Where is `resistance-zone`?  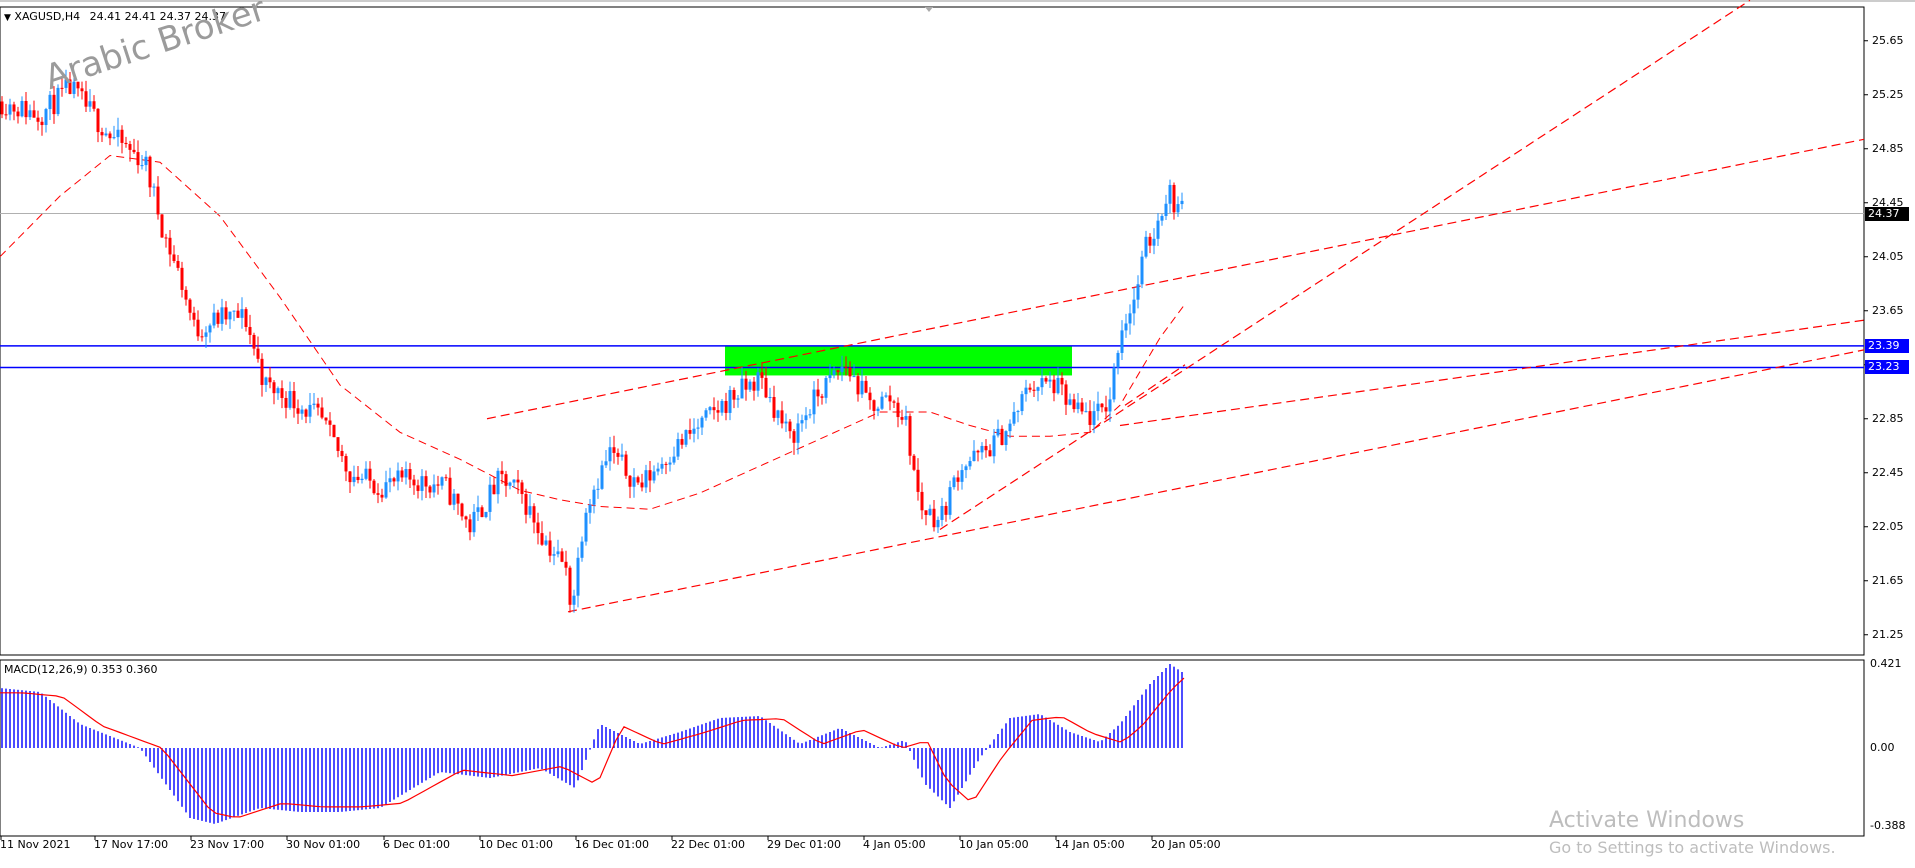 resistance-zone is located at coordinates (898, 360).